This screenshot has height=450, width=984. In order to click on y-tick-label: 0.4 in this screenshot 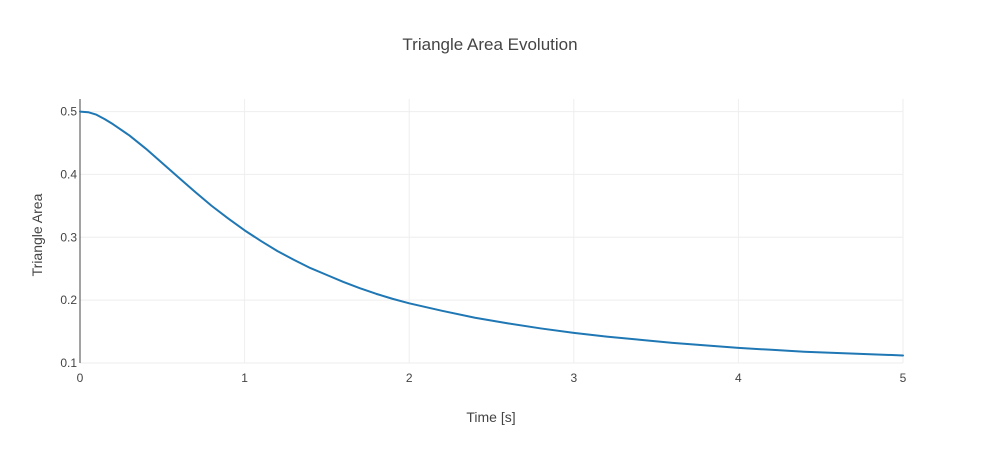, I will do `click(68, 174)`.